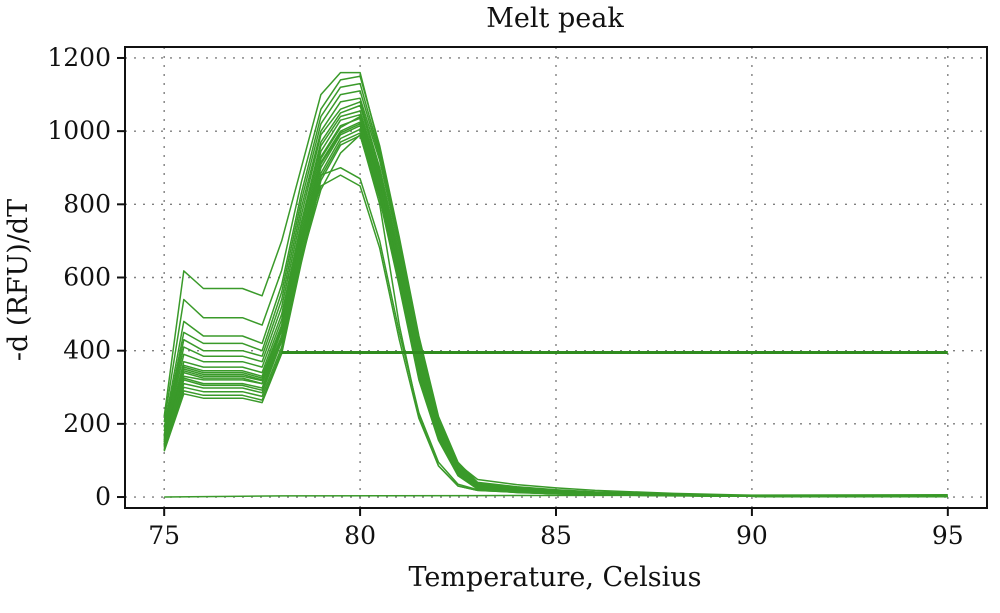  What do you see at coordinates (18, 280) in the screenshot?
I see `y-axis-label: -d (RFU)/dT` at bounding box center [18, 280].